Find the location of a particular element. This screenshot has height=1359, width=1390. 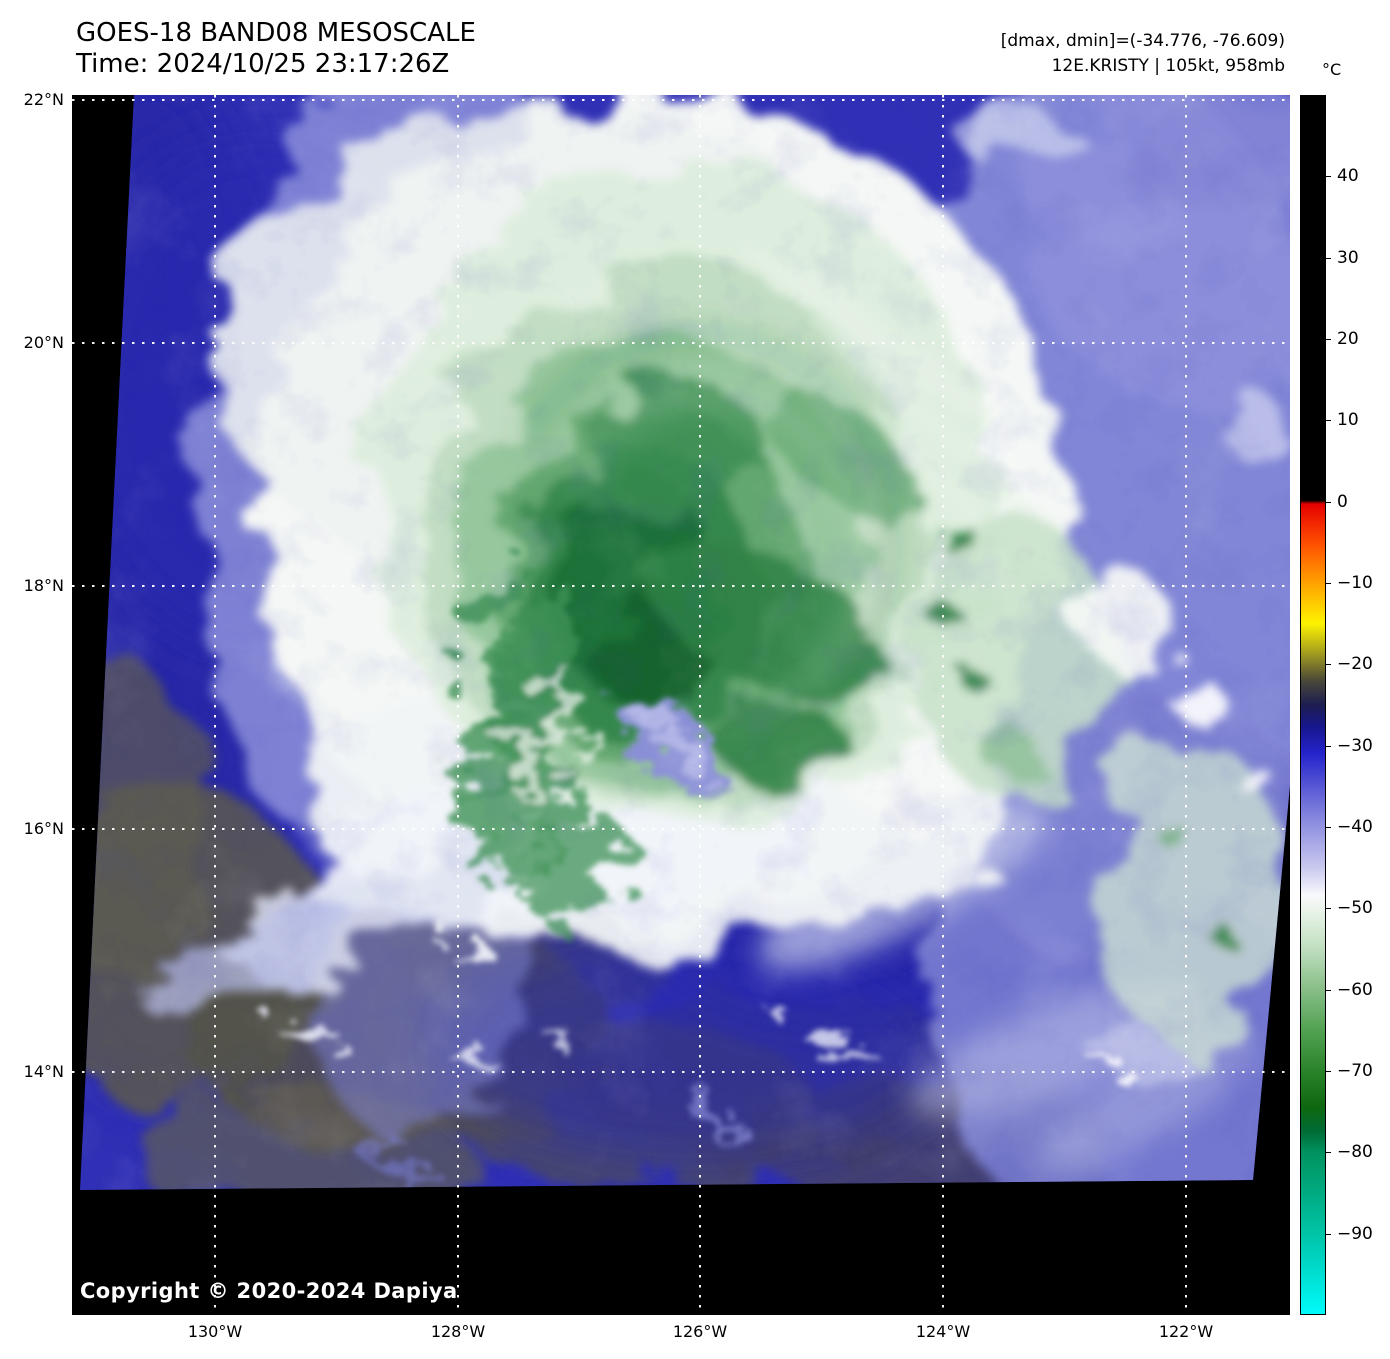

copyright-watermark: Copyright © 2020-2024 Dapiya is located at coordinates (269, 1291).